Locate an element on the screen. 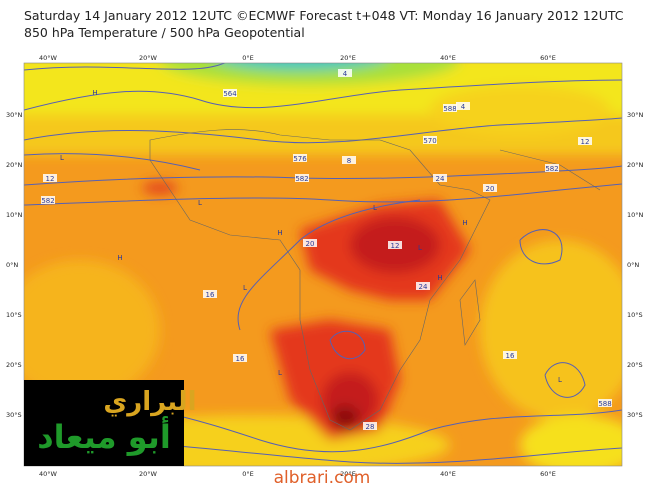  contour-label: 8 is located at coordinates (349, 161).